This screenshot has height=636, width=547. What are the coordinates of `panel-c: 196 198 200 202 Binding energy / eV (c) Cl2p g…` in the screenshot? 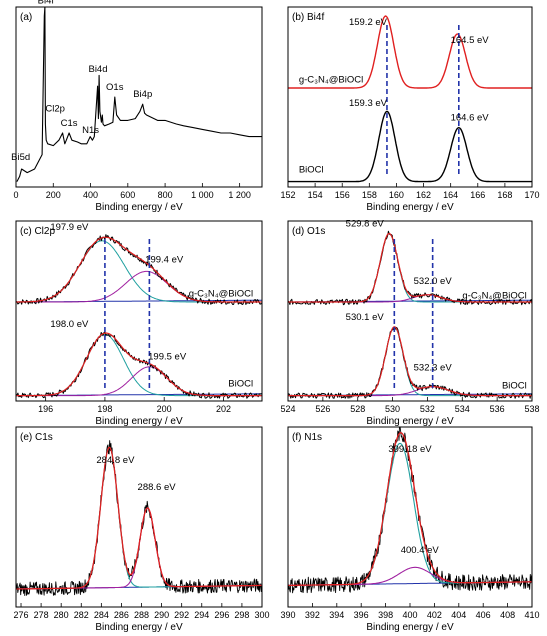 It's located at (139, 323).